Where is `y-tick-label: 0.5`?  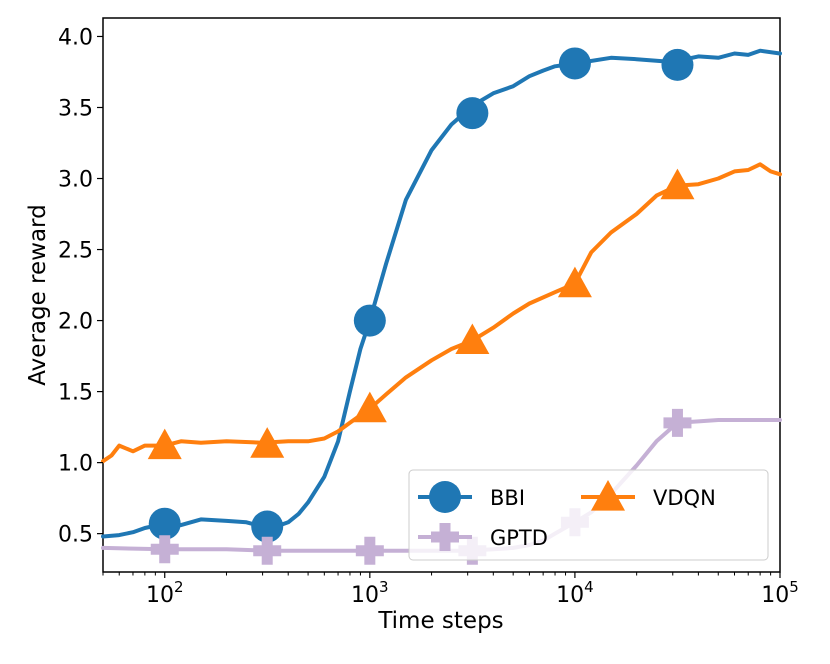
y-tick-label: 0.5 is located at coordinates (75, 535).